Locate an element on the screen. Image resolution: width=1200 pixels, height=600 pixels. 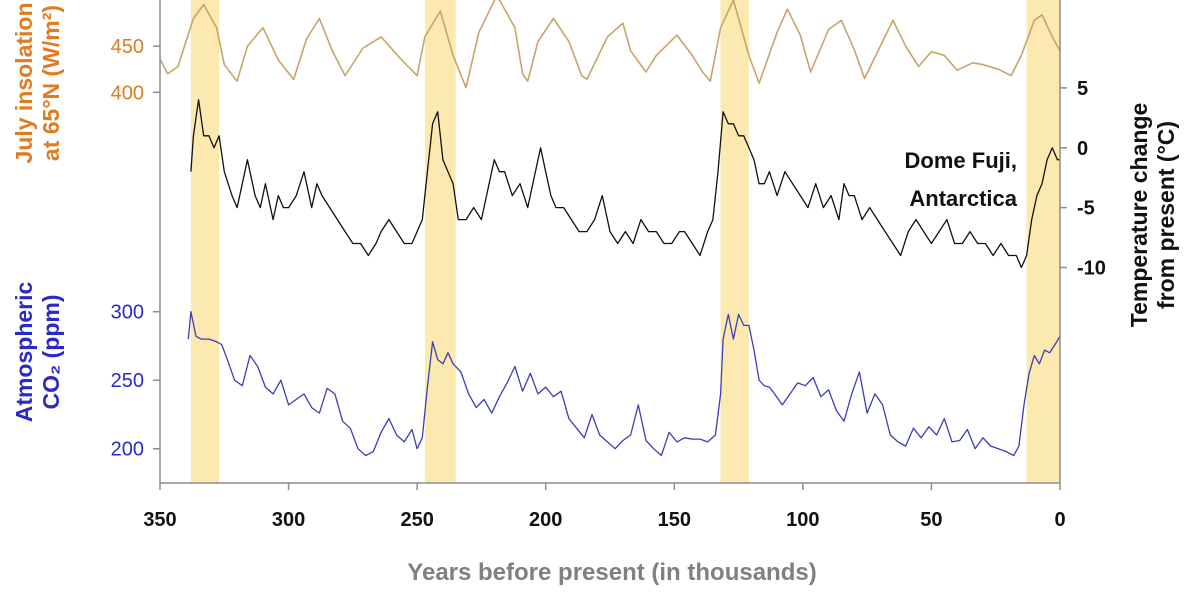
temperature-tick-label: -5 is located at coordinates (1086, 209).